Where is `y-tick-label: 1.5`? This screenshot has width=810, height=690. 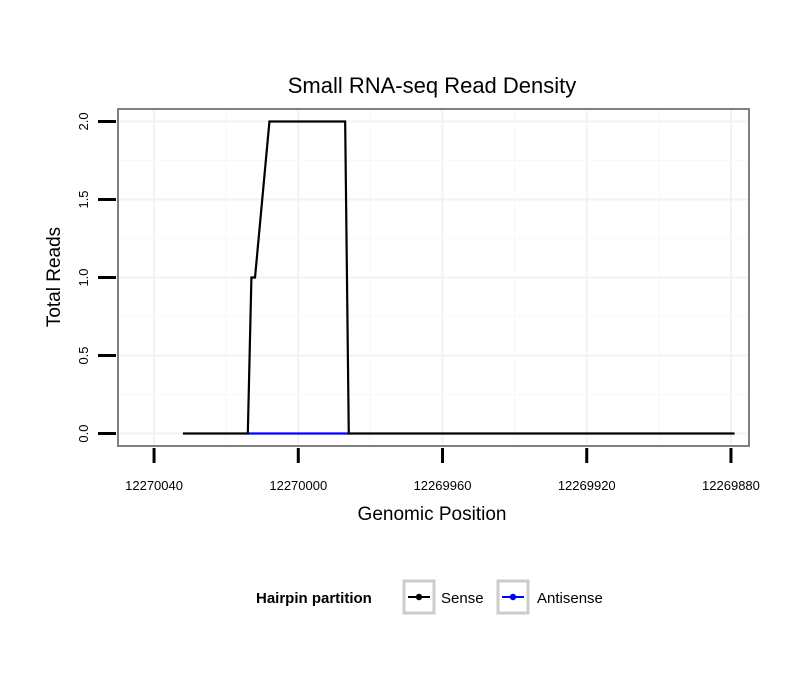
y-tick-label: 1.5 is located at coordinates (83, 199).